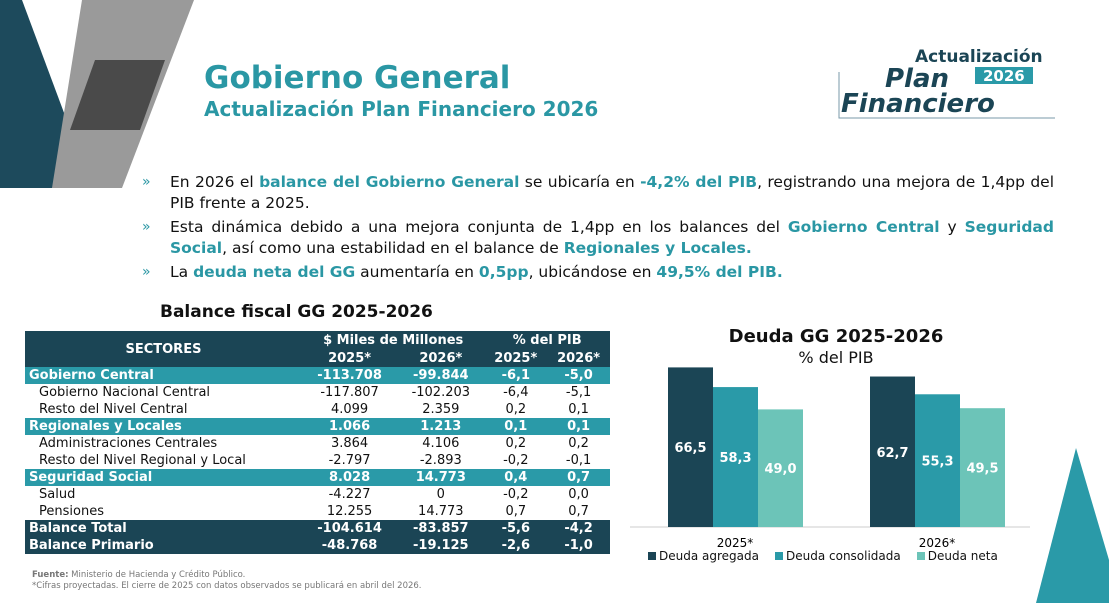 This screenshot has width=1109, height=603. I want to click on highlight-text: 0,5pp, so click(503, 272).